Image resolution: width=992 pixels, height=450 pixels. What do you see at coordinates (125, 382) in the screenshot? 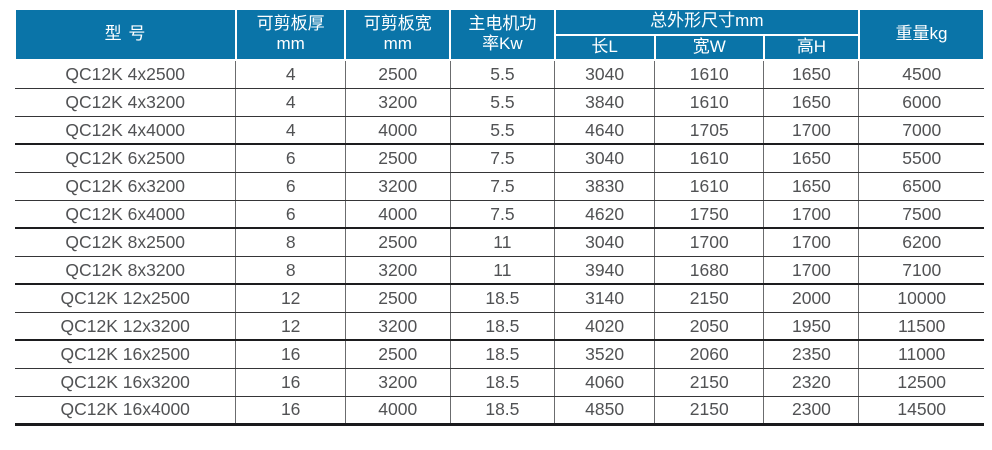
I see `cell-model: QC12K 16x3200` at bounding box center [125, 382].